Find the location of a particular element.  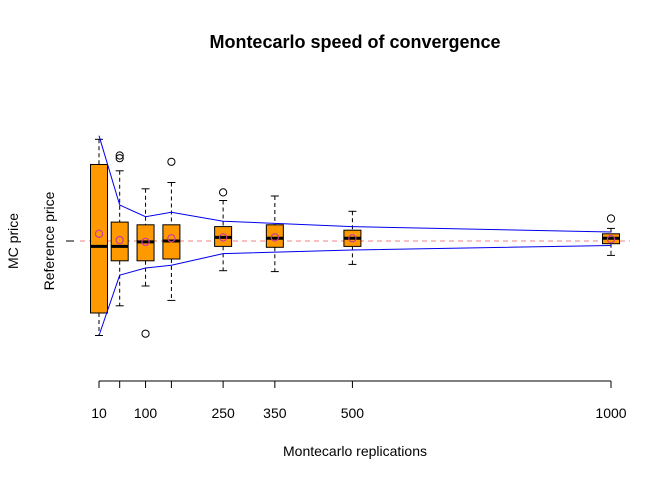

y-axis-label-outer: MC price is located at coordinates (13, 241).